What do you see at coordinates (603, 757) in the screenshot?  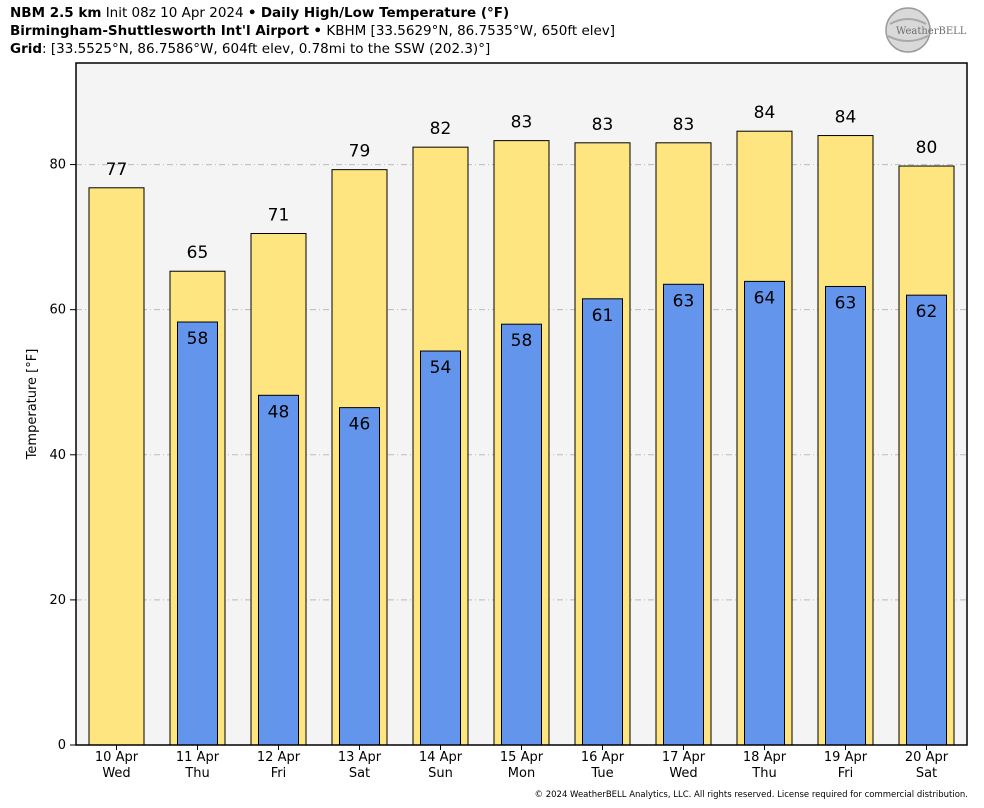 I see `x-tick-date: 16 Apr` at bounding box center [603, 757].